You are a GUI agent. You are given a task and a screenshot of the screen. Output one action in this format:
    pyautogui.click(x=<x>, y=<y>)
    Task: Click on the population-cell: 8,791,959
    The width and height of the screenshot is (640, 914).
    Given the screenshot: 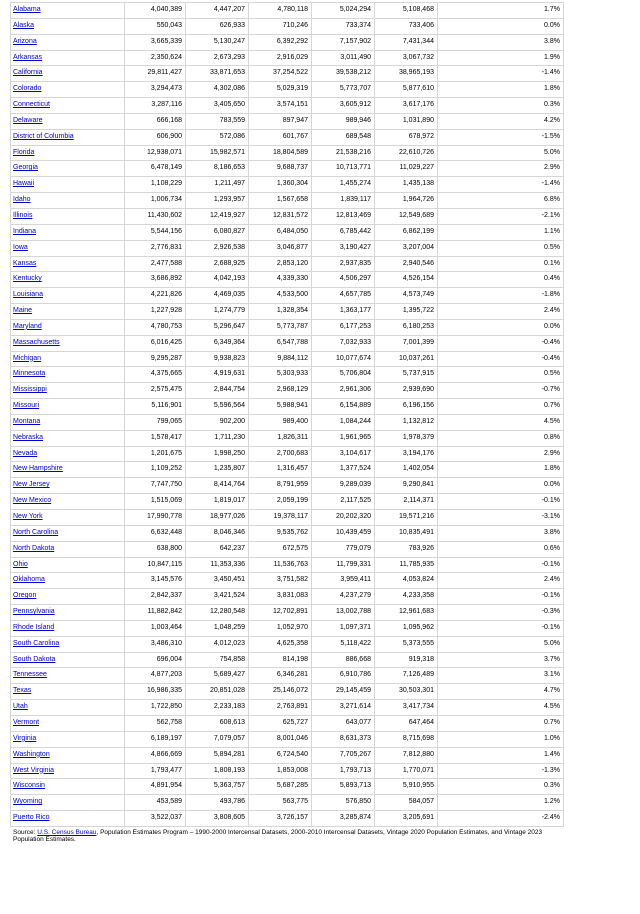 What is the action you would take?
    pyautogui.click(x=280, y=486)
    